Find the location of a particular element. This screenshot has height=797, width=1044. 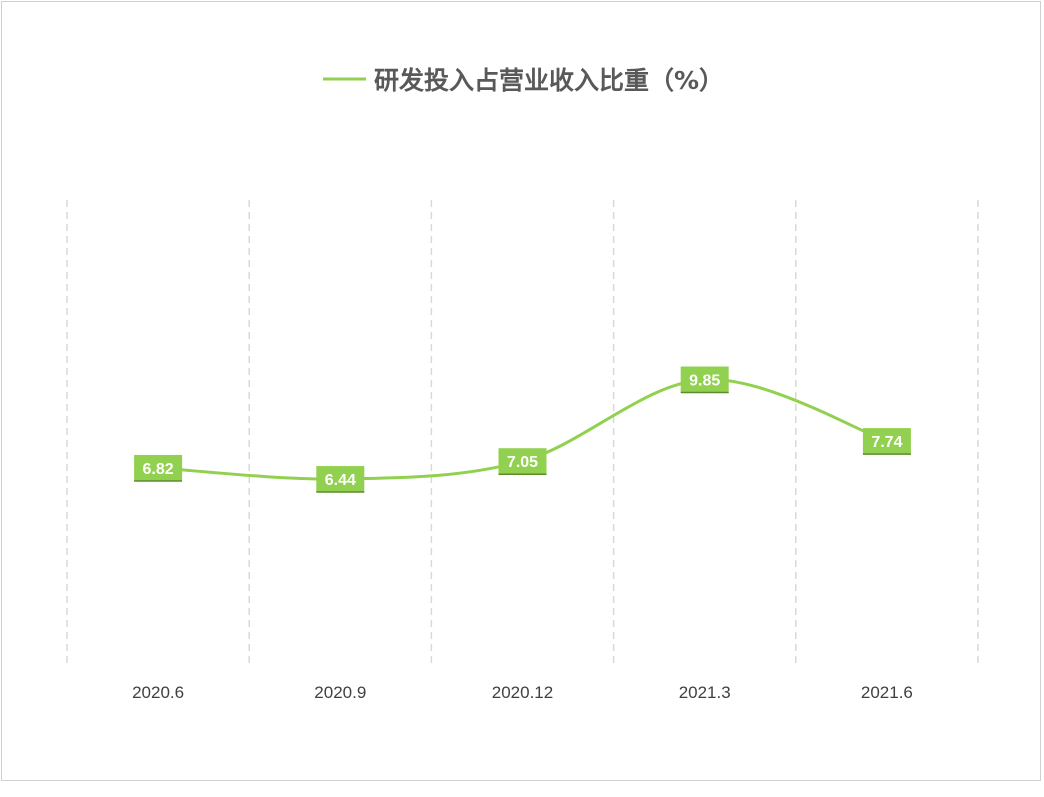

data-label-text: 6.44 is located at coordinates (340, 480).